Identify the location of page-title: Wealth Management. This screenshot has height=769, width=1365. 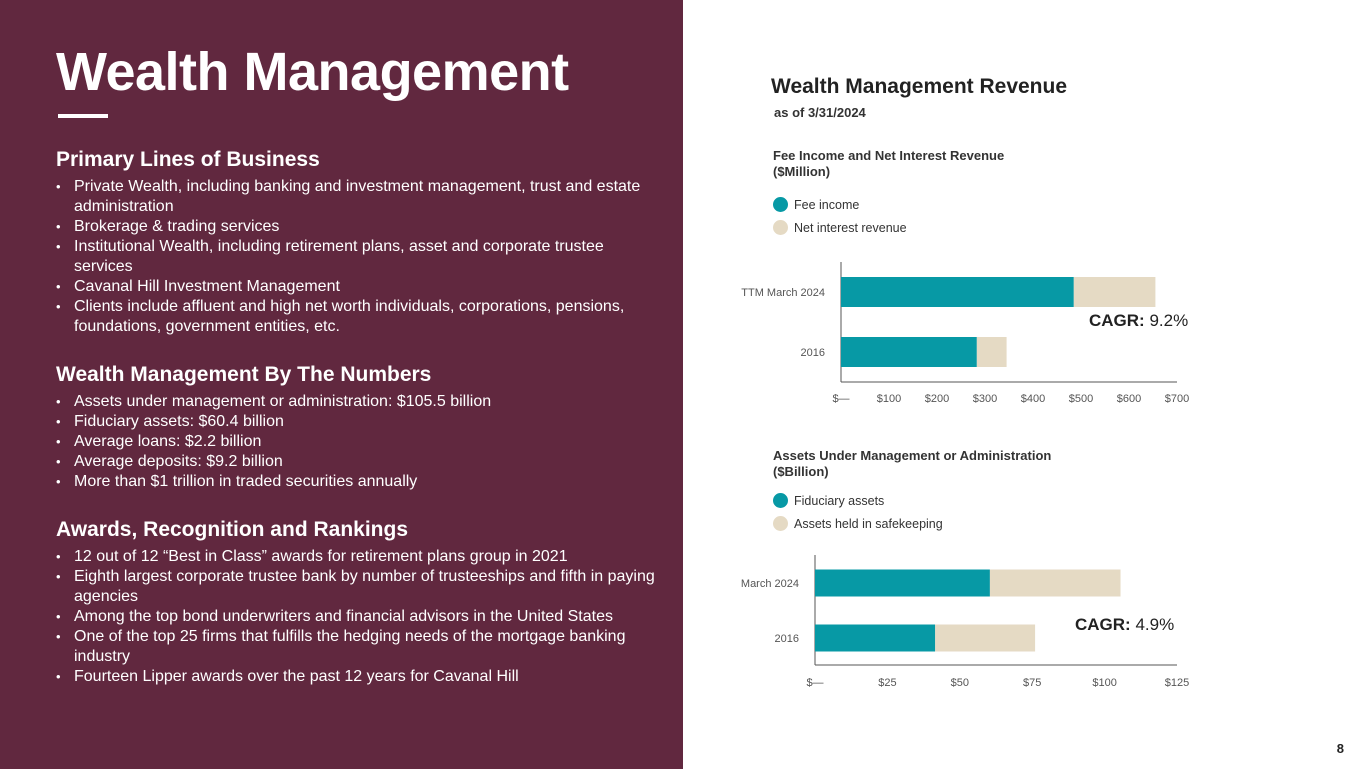
(312, 72).